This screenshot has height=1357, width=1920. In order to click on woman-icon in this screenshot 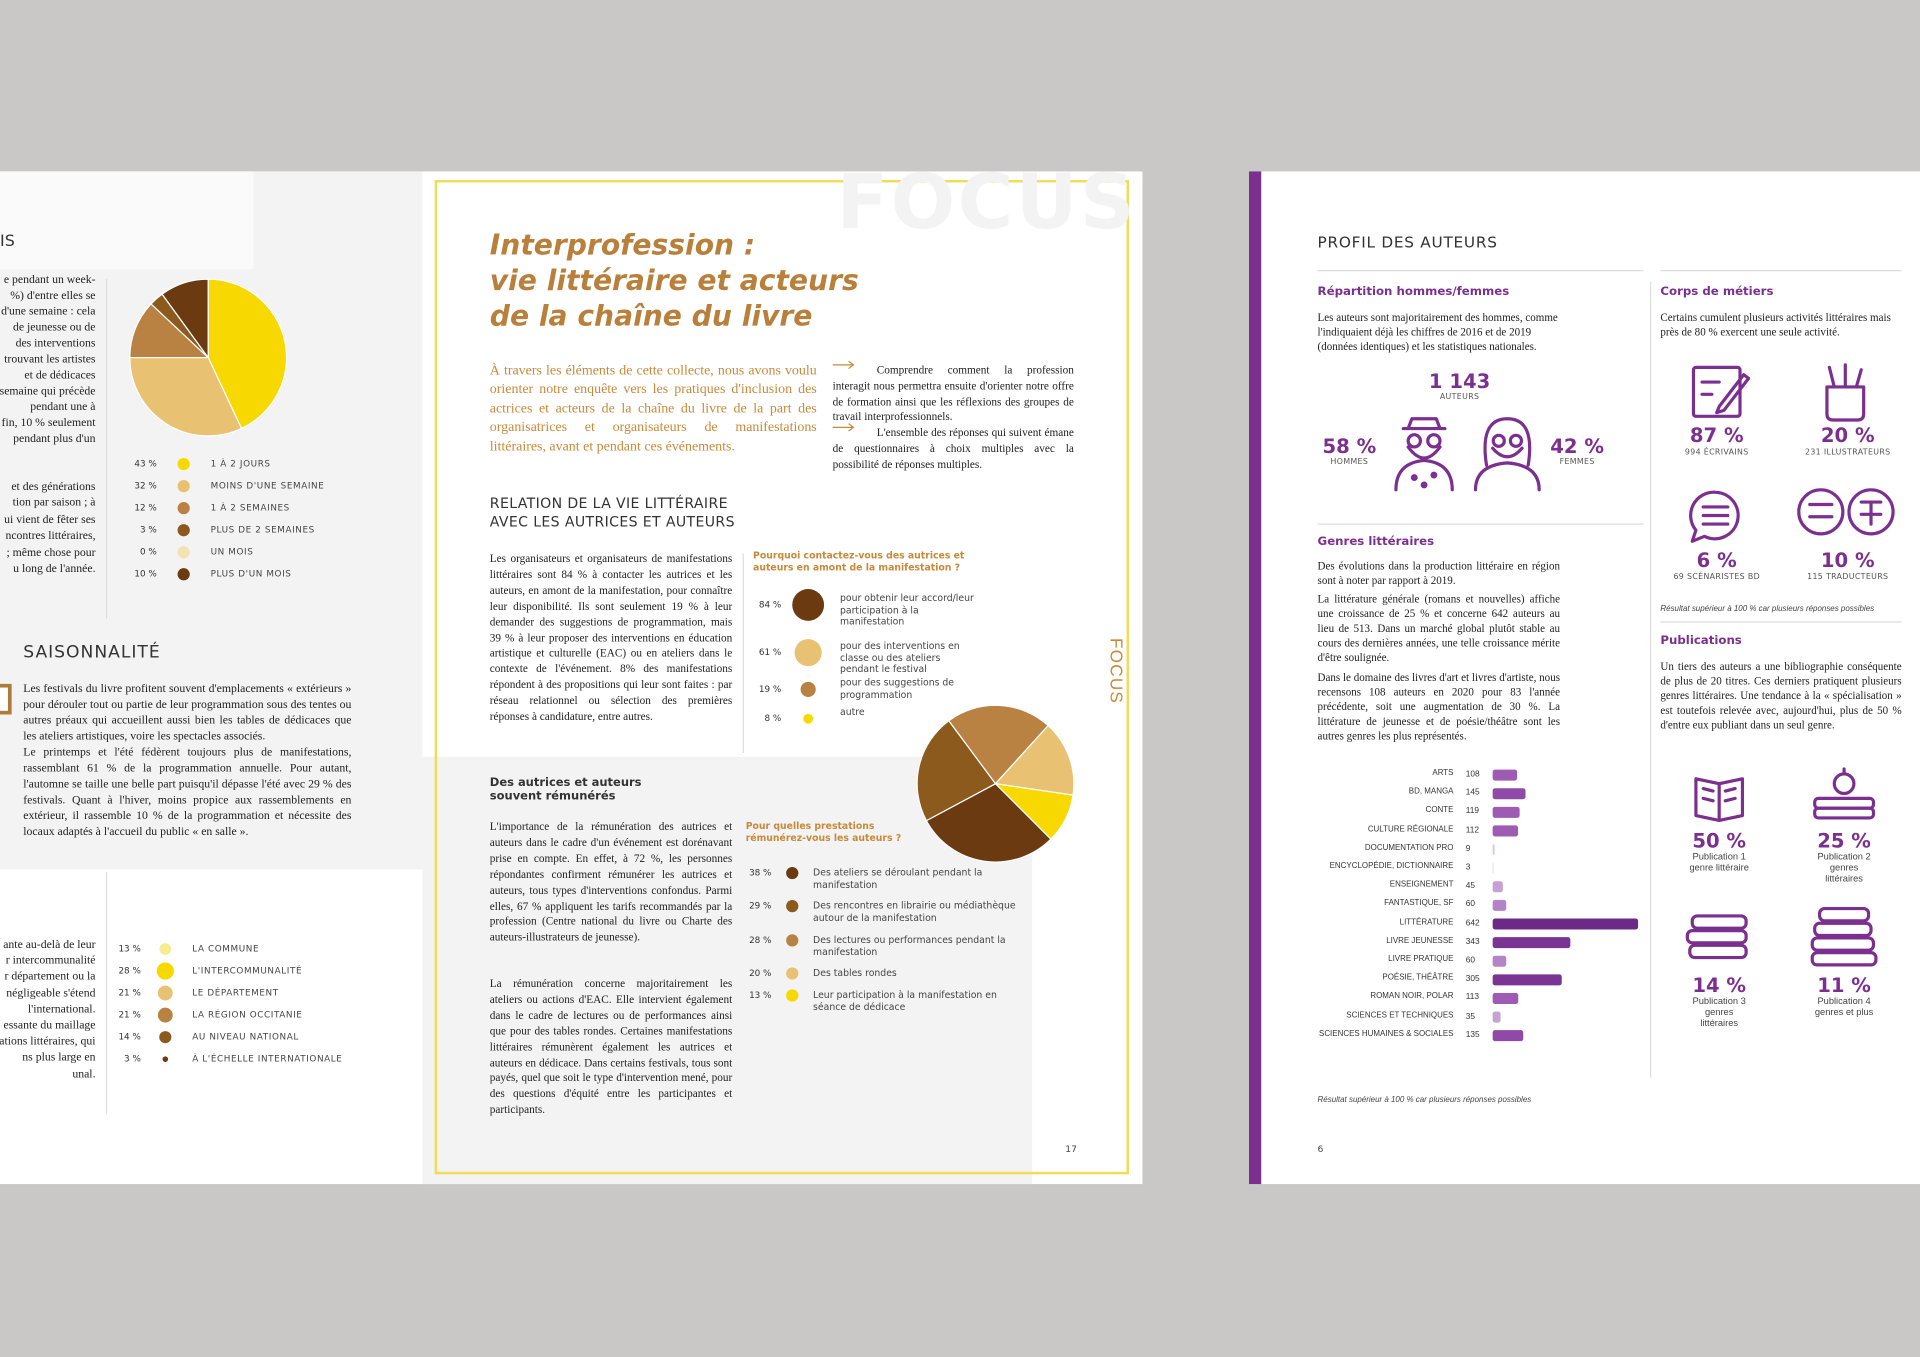, I will do `click(1507, 454)`.